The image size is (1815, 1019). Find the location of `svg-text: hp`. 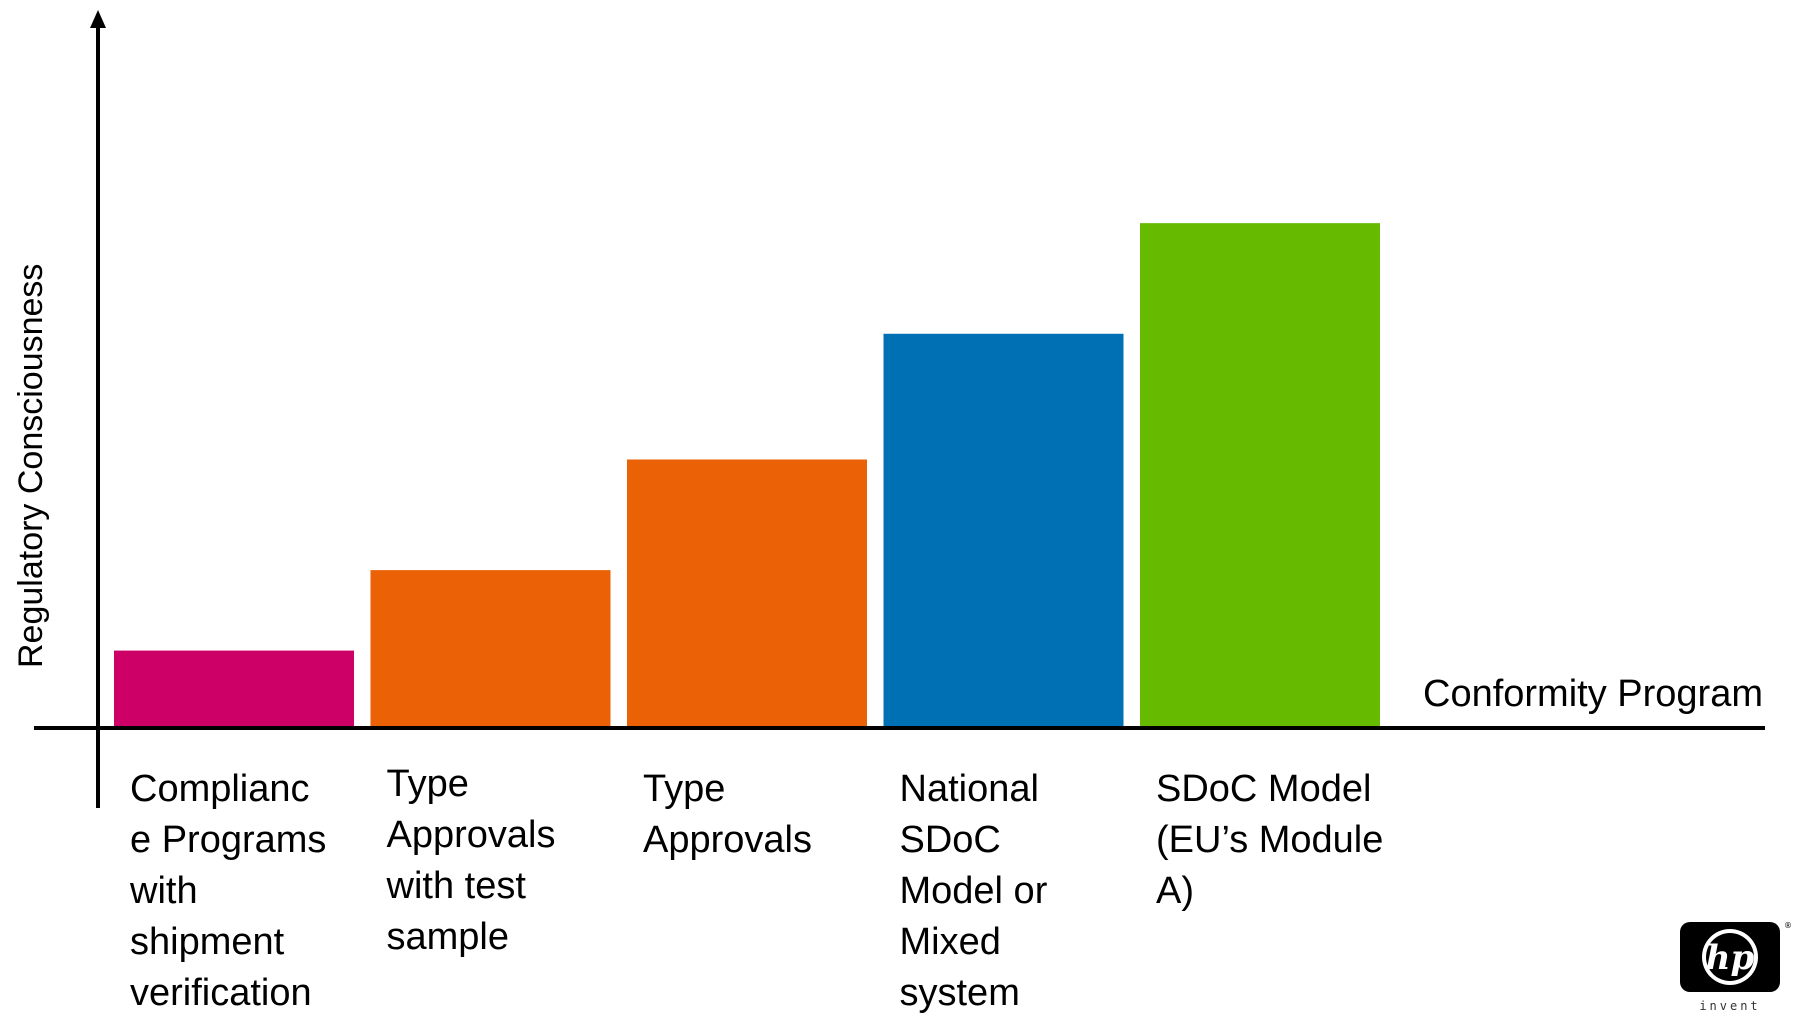

svg-text: hp is located at coordinates (1730, 958).